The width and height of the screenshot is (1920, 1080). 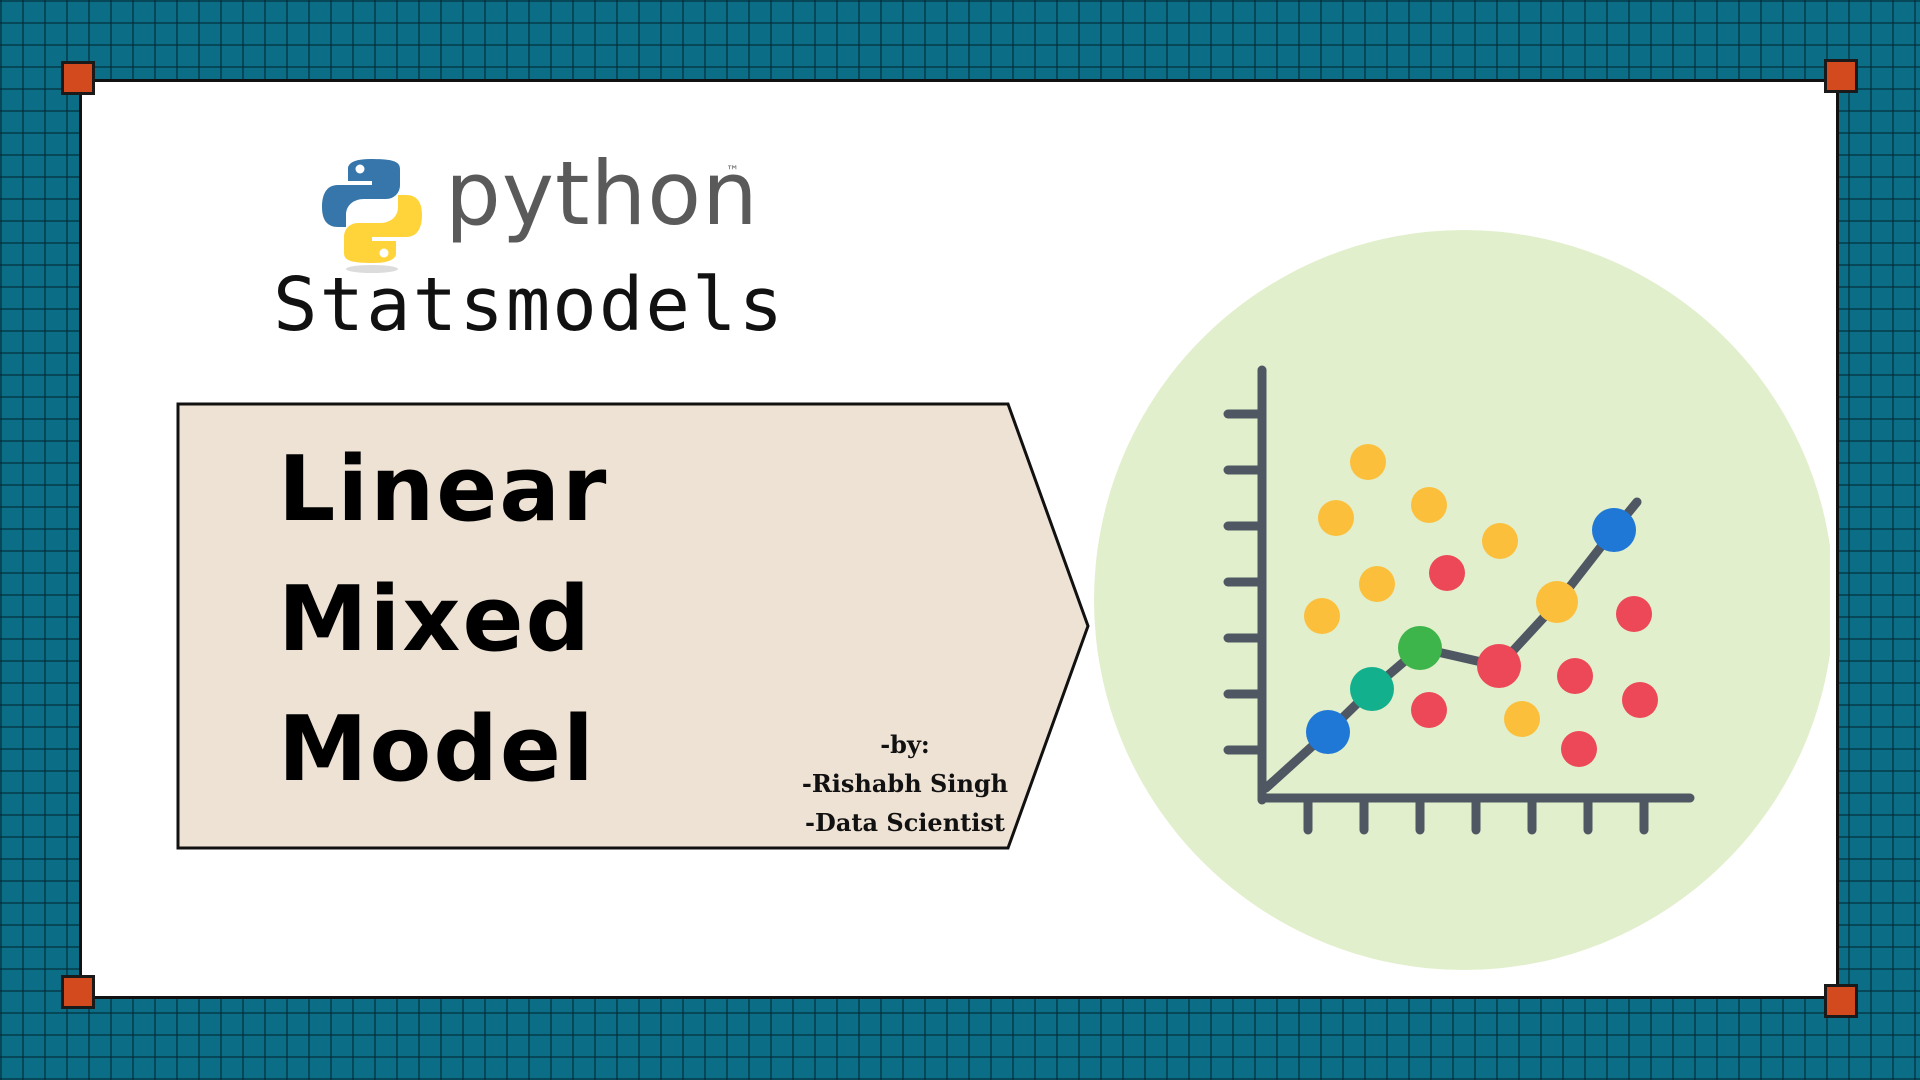 I want to click on author-byline: -by: -Rishabh Singh -Data Scientist, so click(x=905, y=783).